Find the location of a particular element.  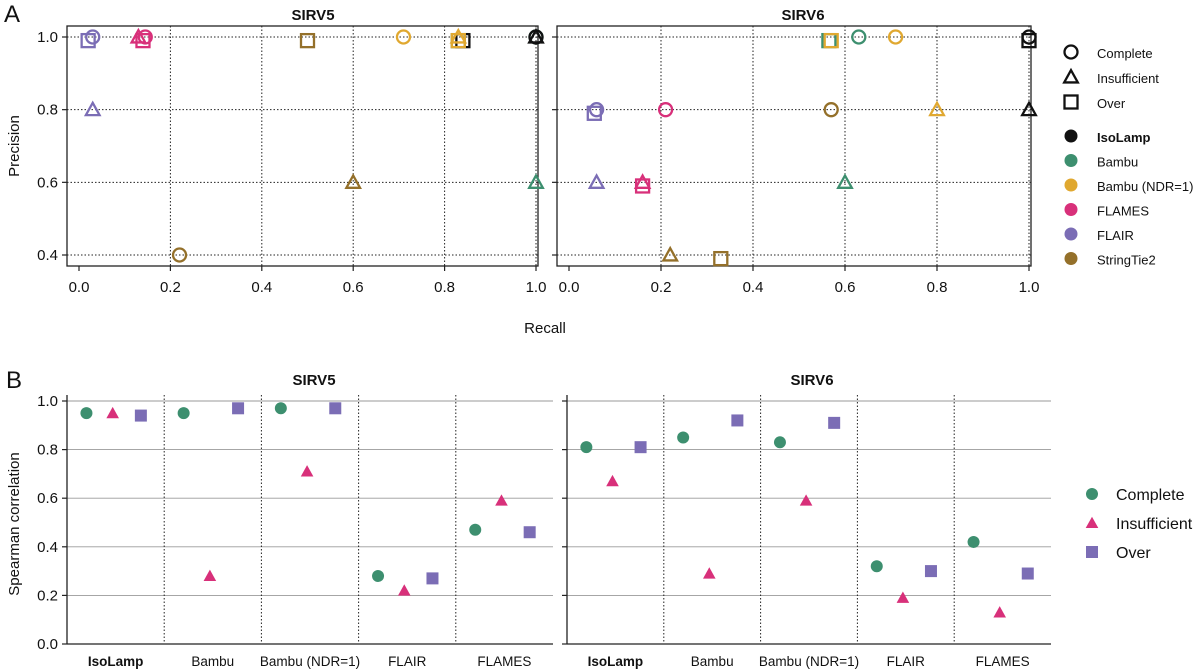

y-axis-label: Spearman correlation is located at coordinates (14, 523).